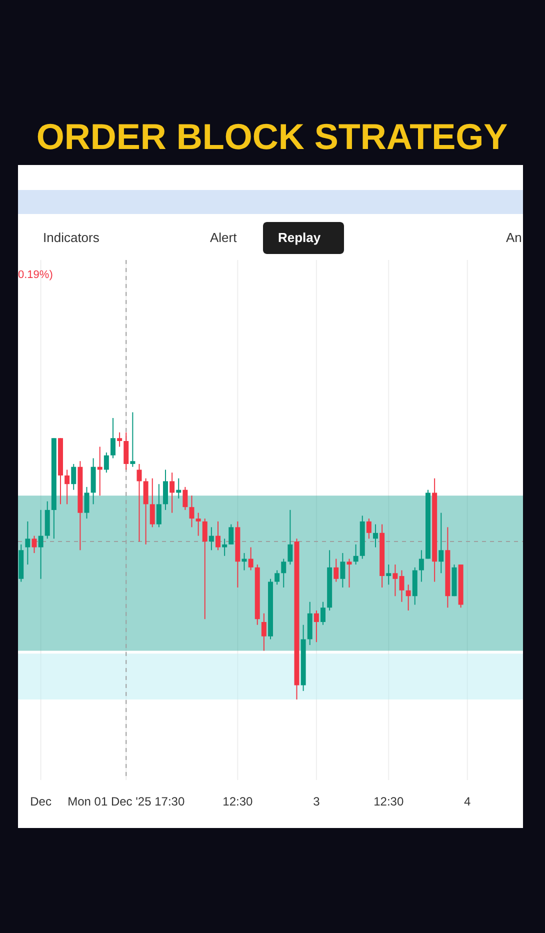 This screenshot has height=933, width=545. Describe the element at coordinates (300, 237) in the screenshot. I see `text: Replay` at that location.